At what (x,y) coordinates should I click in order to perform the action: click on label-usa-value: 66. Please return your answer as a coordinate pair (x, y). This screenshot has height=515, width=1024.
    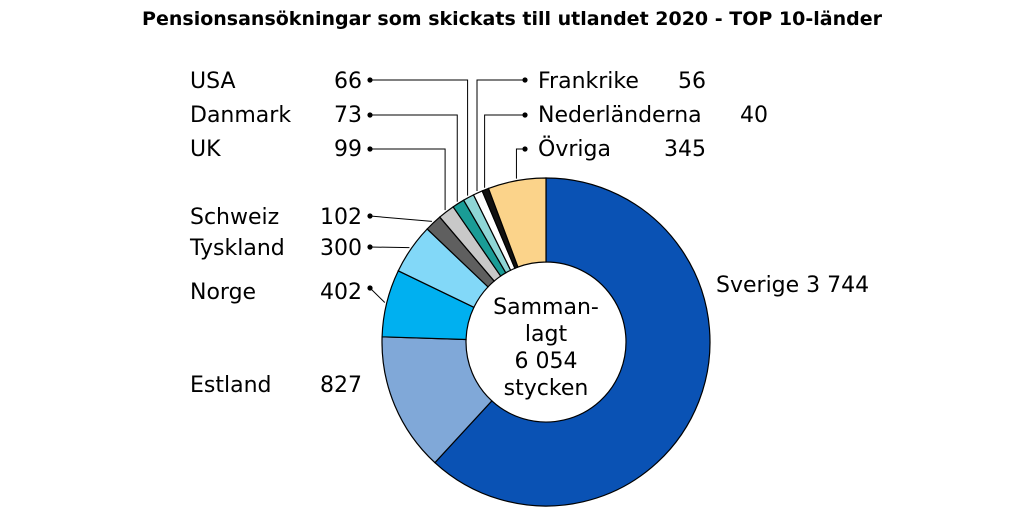
    Looking at the image, I should click on (348, 81).